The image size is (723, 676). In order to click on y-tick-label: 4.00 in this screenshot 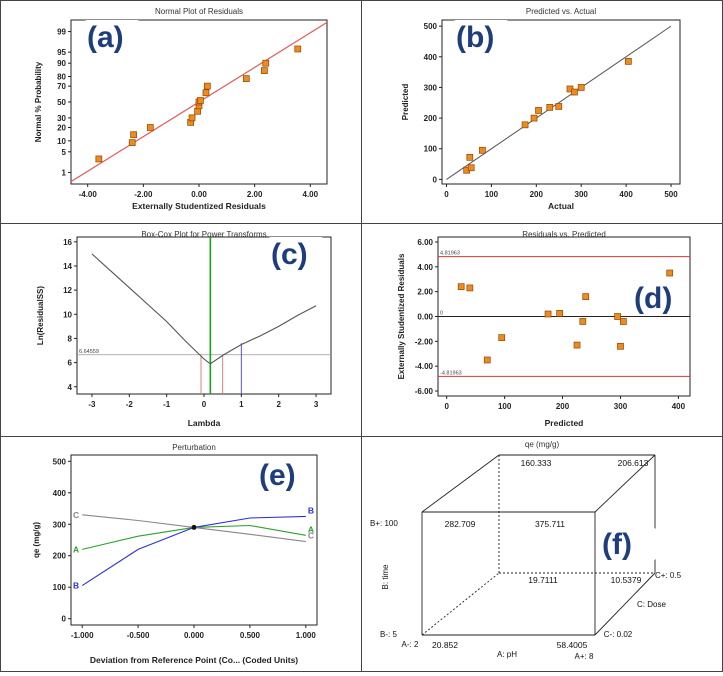, I will do `click(425, 267)`.